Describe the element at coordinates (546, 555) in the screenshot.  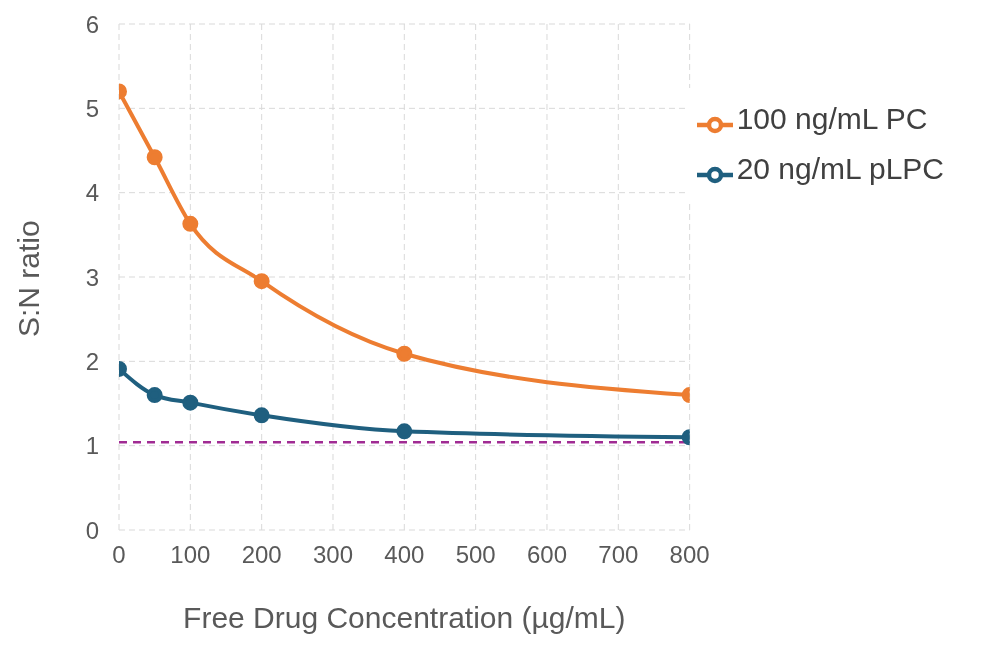
I see `x-tick-label: 600` at that location.